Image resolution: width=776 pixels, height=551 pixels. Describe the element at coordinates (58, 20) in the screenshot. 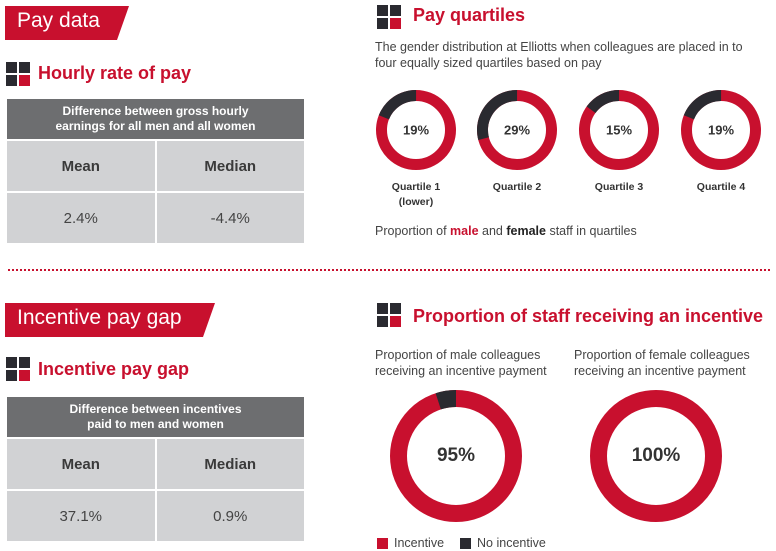

I see `pay-data-banner-label: Pay data` at that location.